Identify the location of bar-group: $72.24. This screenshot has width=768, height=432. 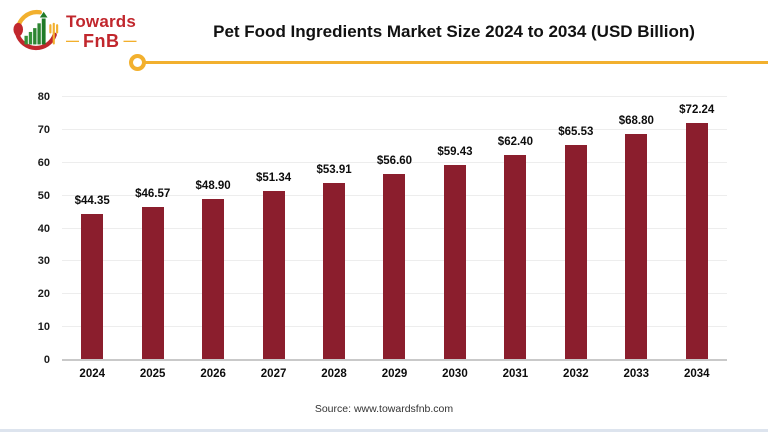
(697, 228).